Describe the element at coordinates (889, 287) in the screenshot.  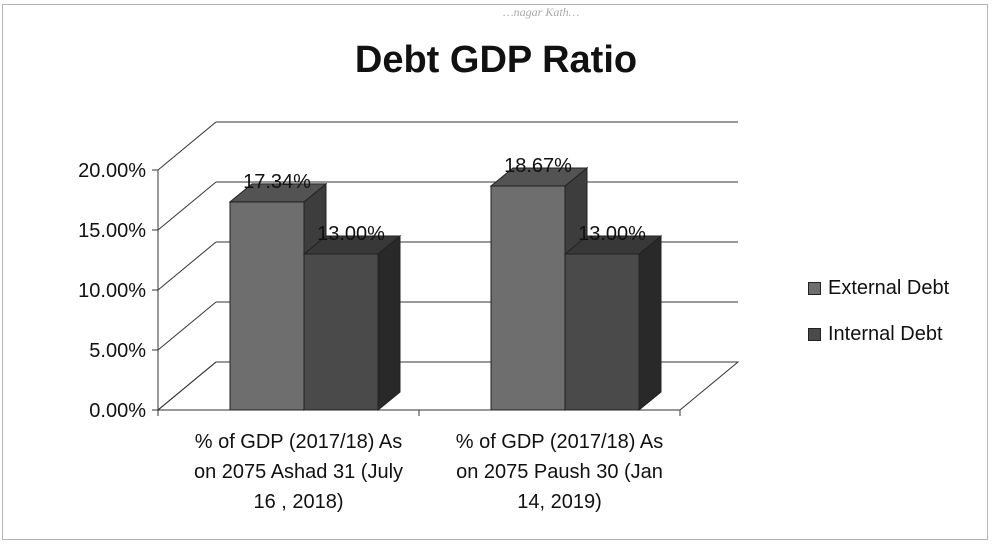
I see `legend-label-external-debt: External Debt` at that location.